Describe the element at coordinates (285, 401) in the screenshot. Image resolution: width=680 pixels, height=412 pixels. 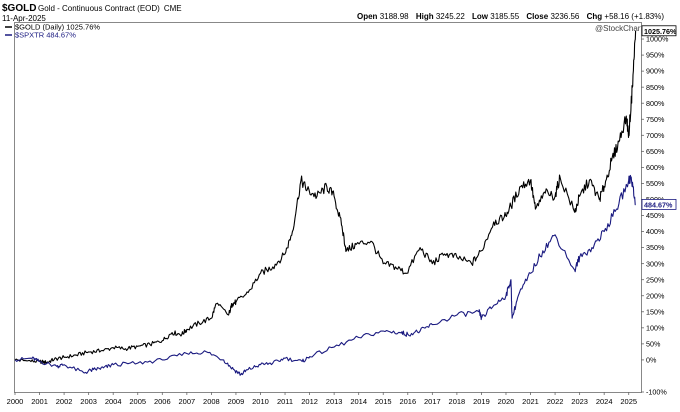
I see `x-tick-label: 2011` at that location.